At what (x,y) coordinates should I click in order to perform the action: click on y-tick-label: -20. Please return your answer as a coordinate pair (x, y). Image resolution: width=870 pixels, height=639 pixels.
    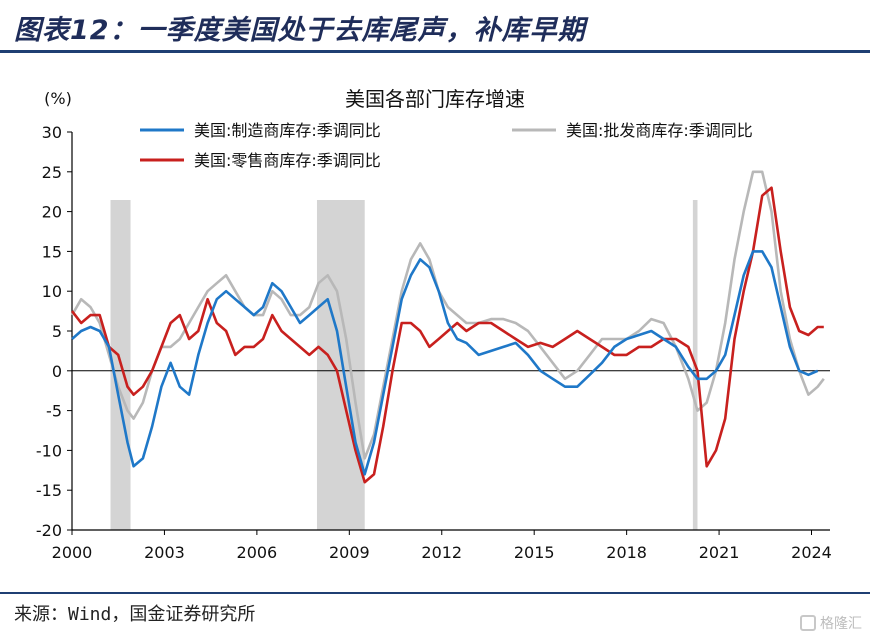
    Looking at the image, I should click on (49, 530).